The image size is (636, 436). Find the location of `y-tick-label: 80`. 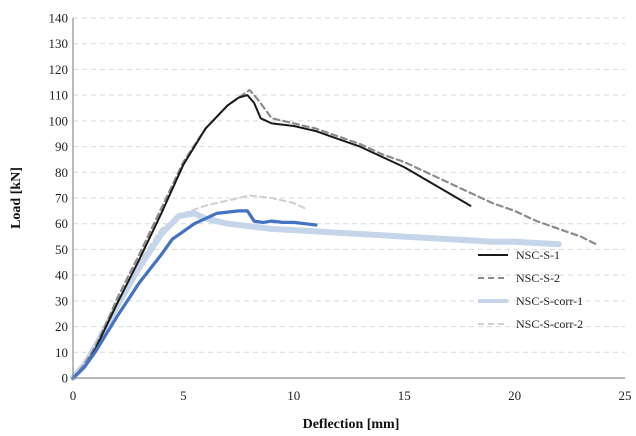

y-tick-label: 80 is located at coordinates (61, 172).